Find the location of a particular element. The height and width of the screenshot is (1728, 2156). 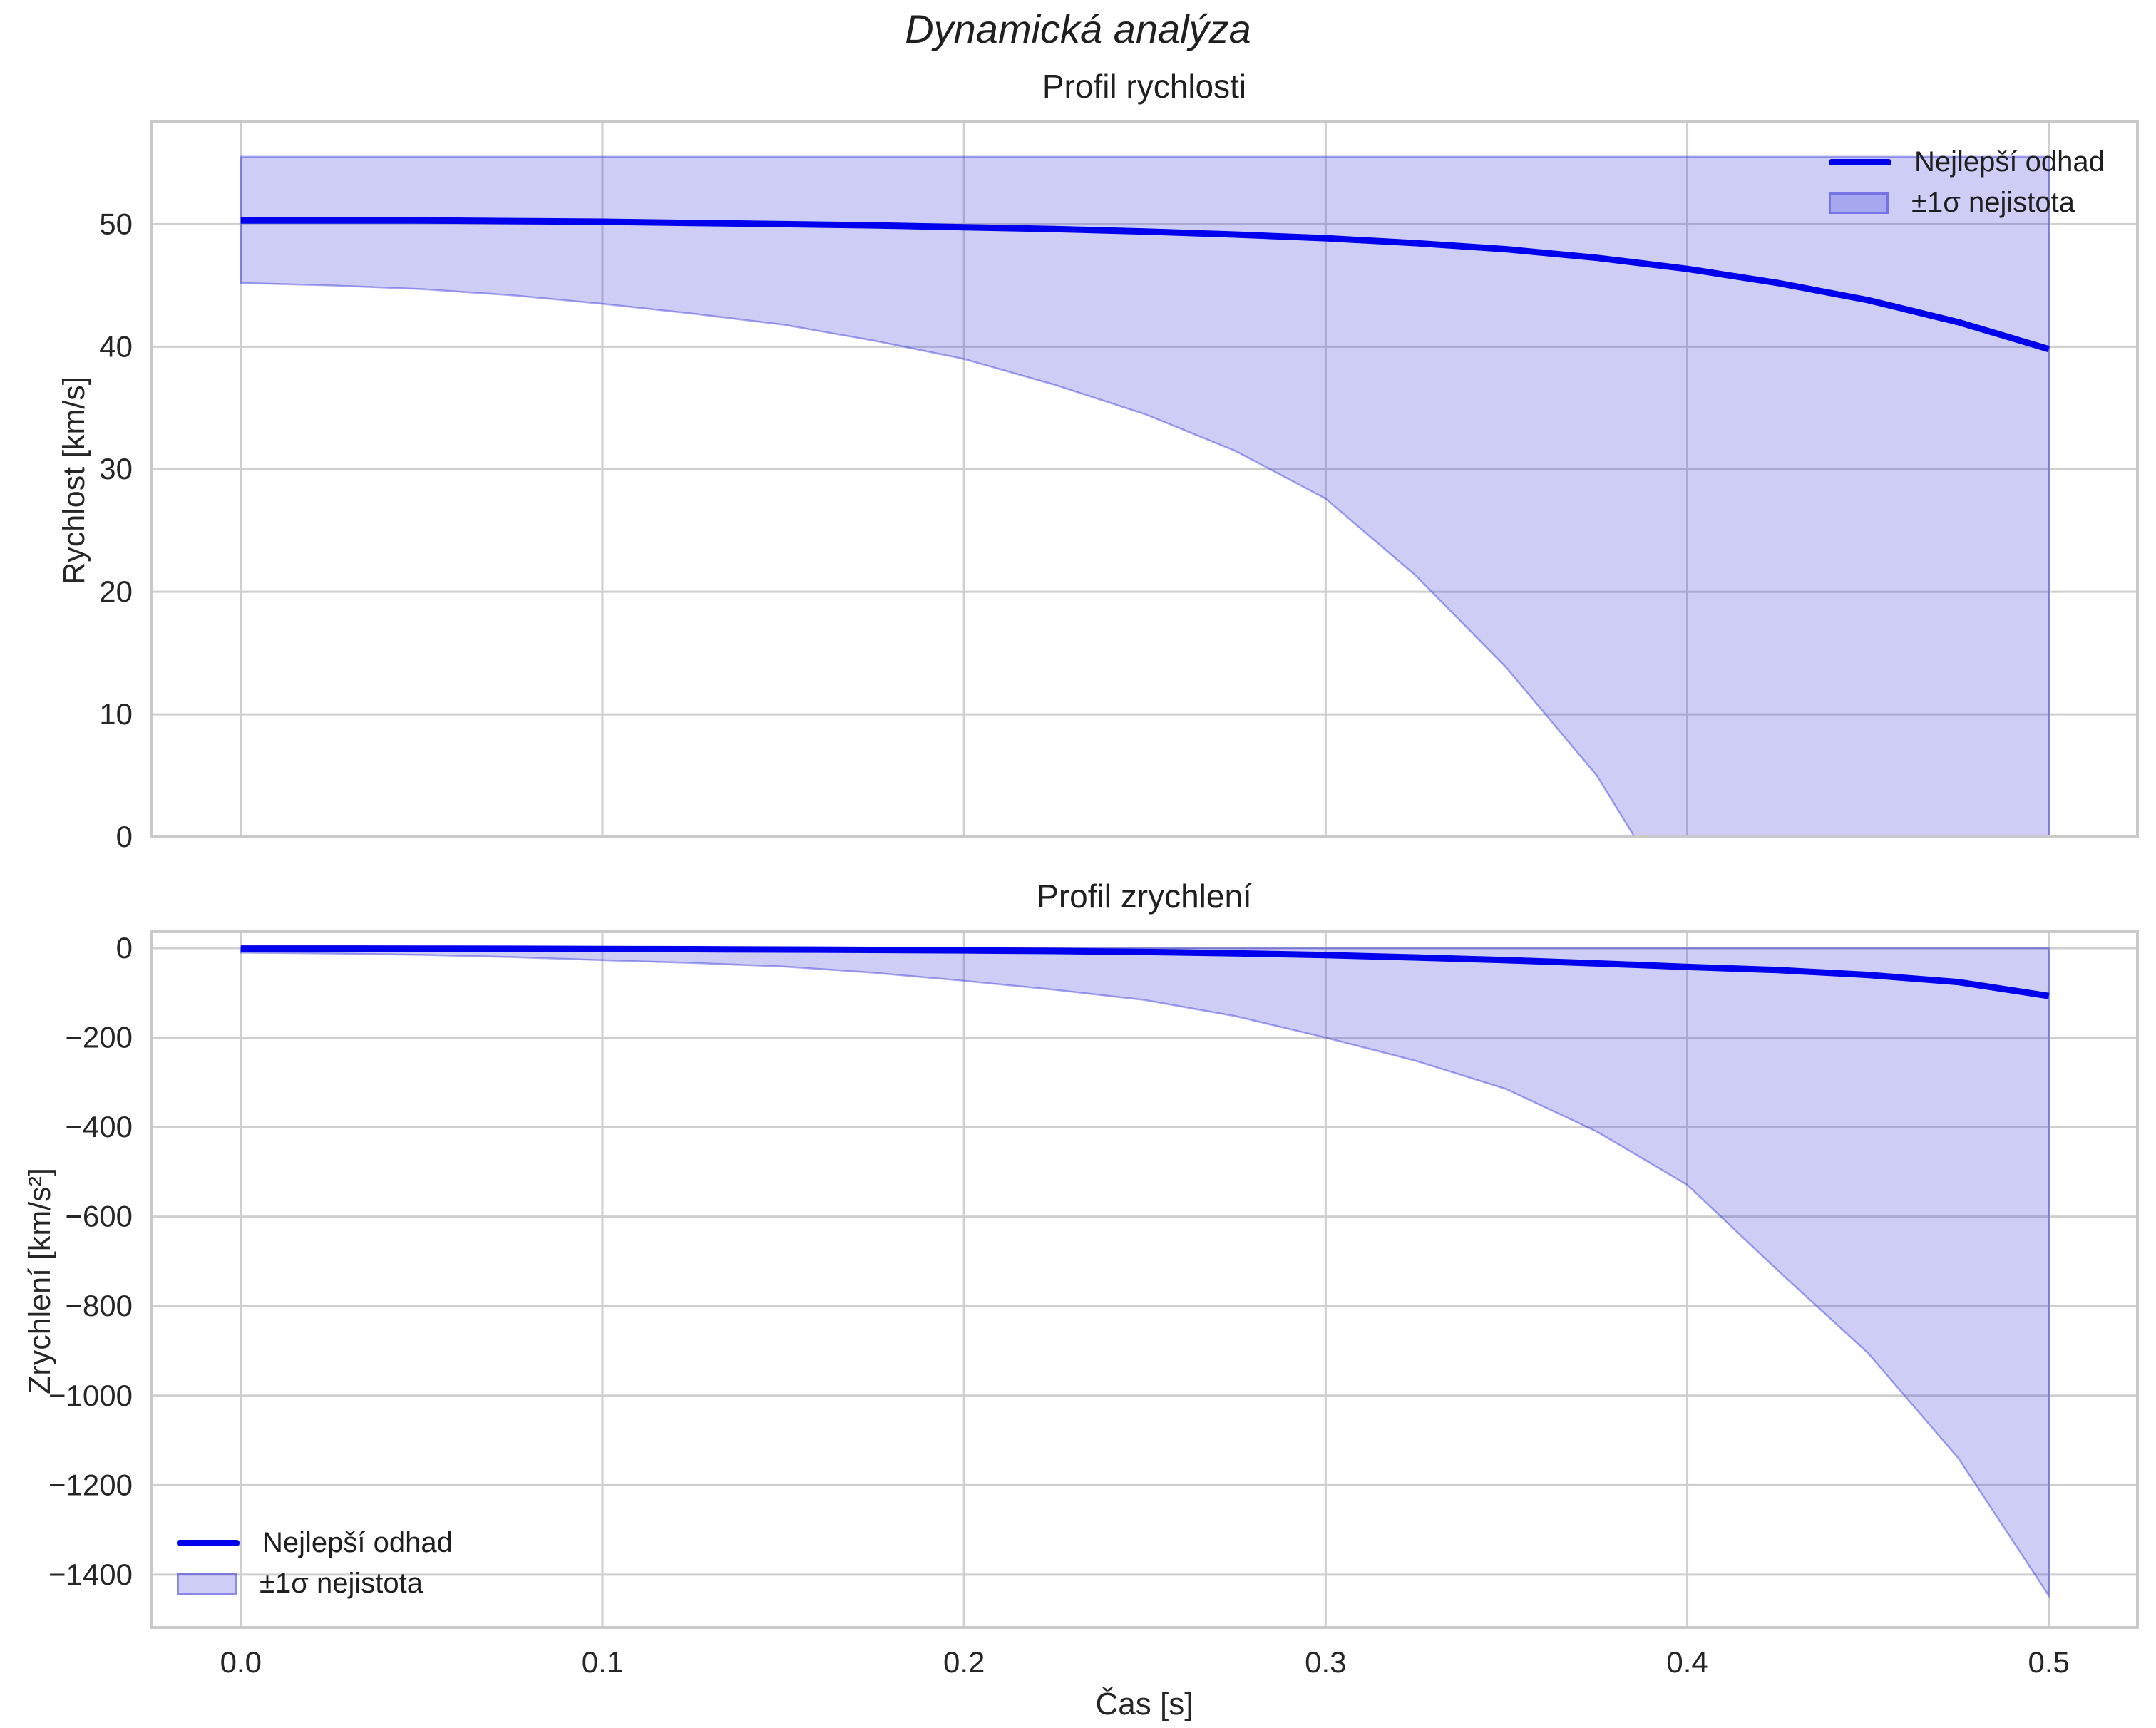

x-tick-label: 0.1 is located at coordinates (602, 1662).